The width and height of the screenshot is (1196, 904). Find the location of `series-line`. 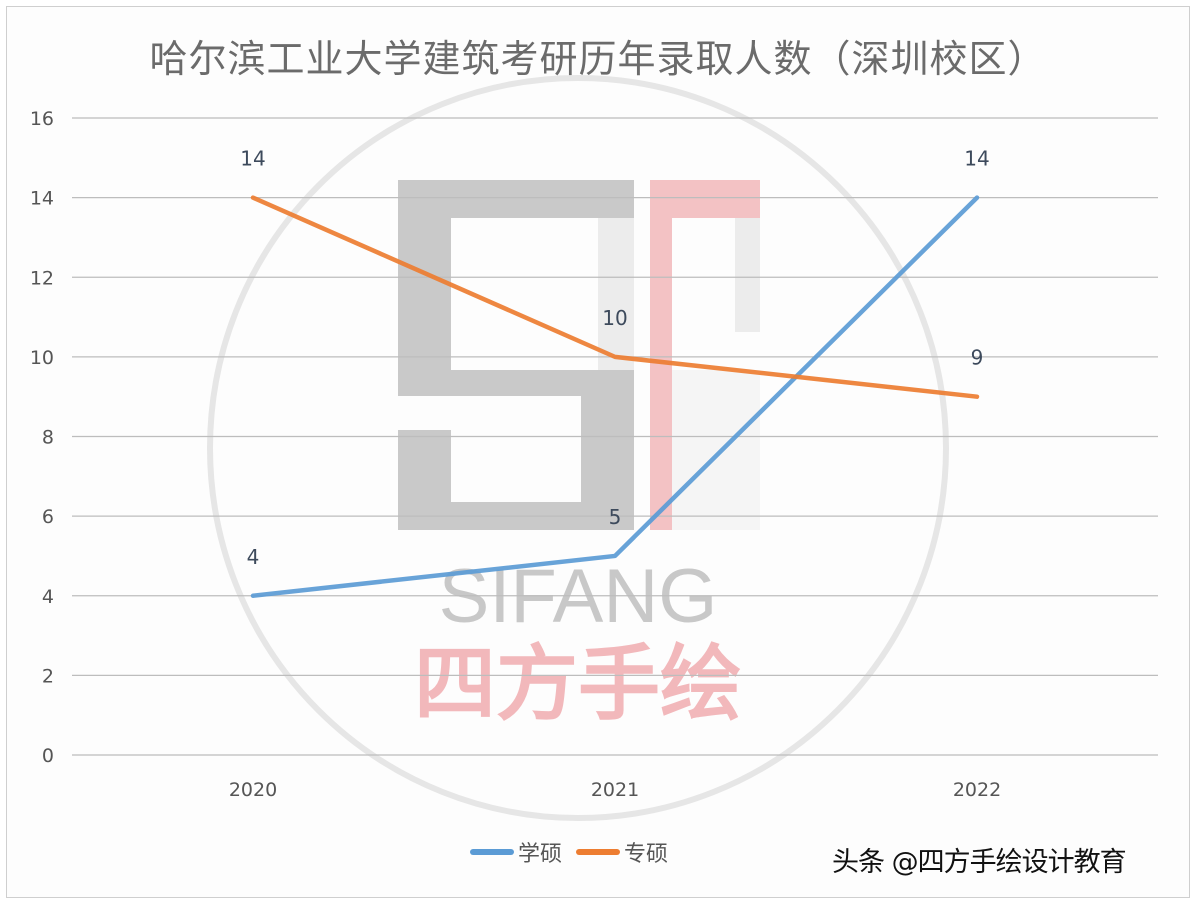

series-line is located at coordinates (615, 297).